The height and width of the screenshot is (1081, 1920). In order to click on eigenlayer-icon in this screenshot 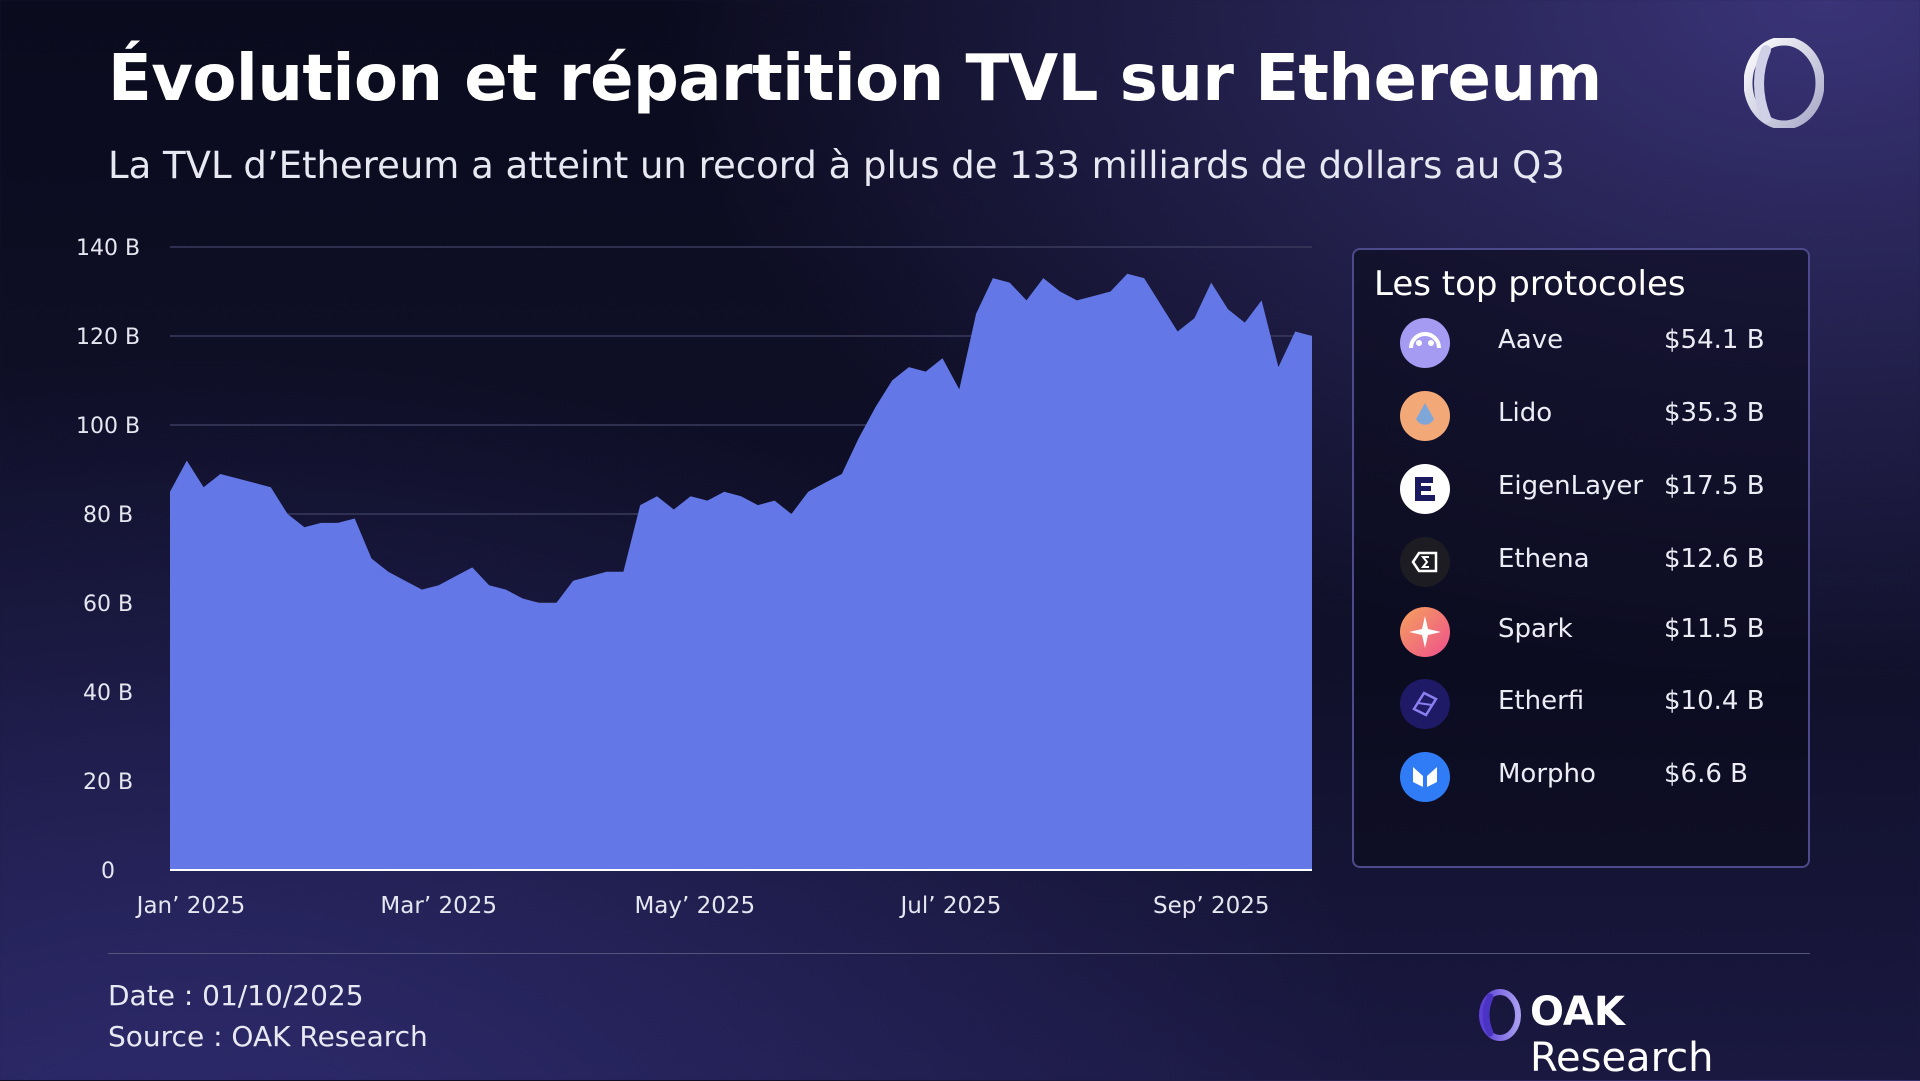, I will do `click(1425, 489)`.